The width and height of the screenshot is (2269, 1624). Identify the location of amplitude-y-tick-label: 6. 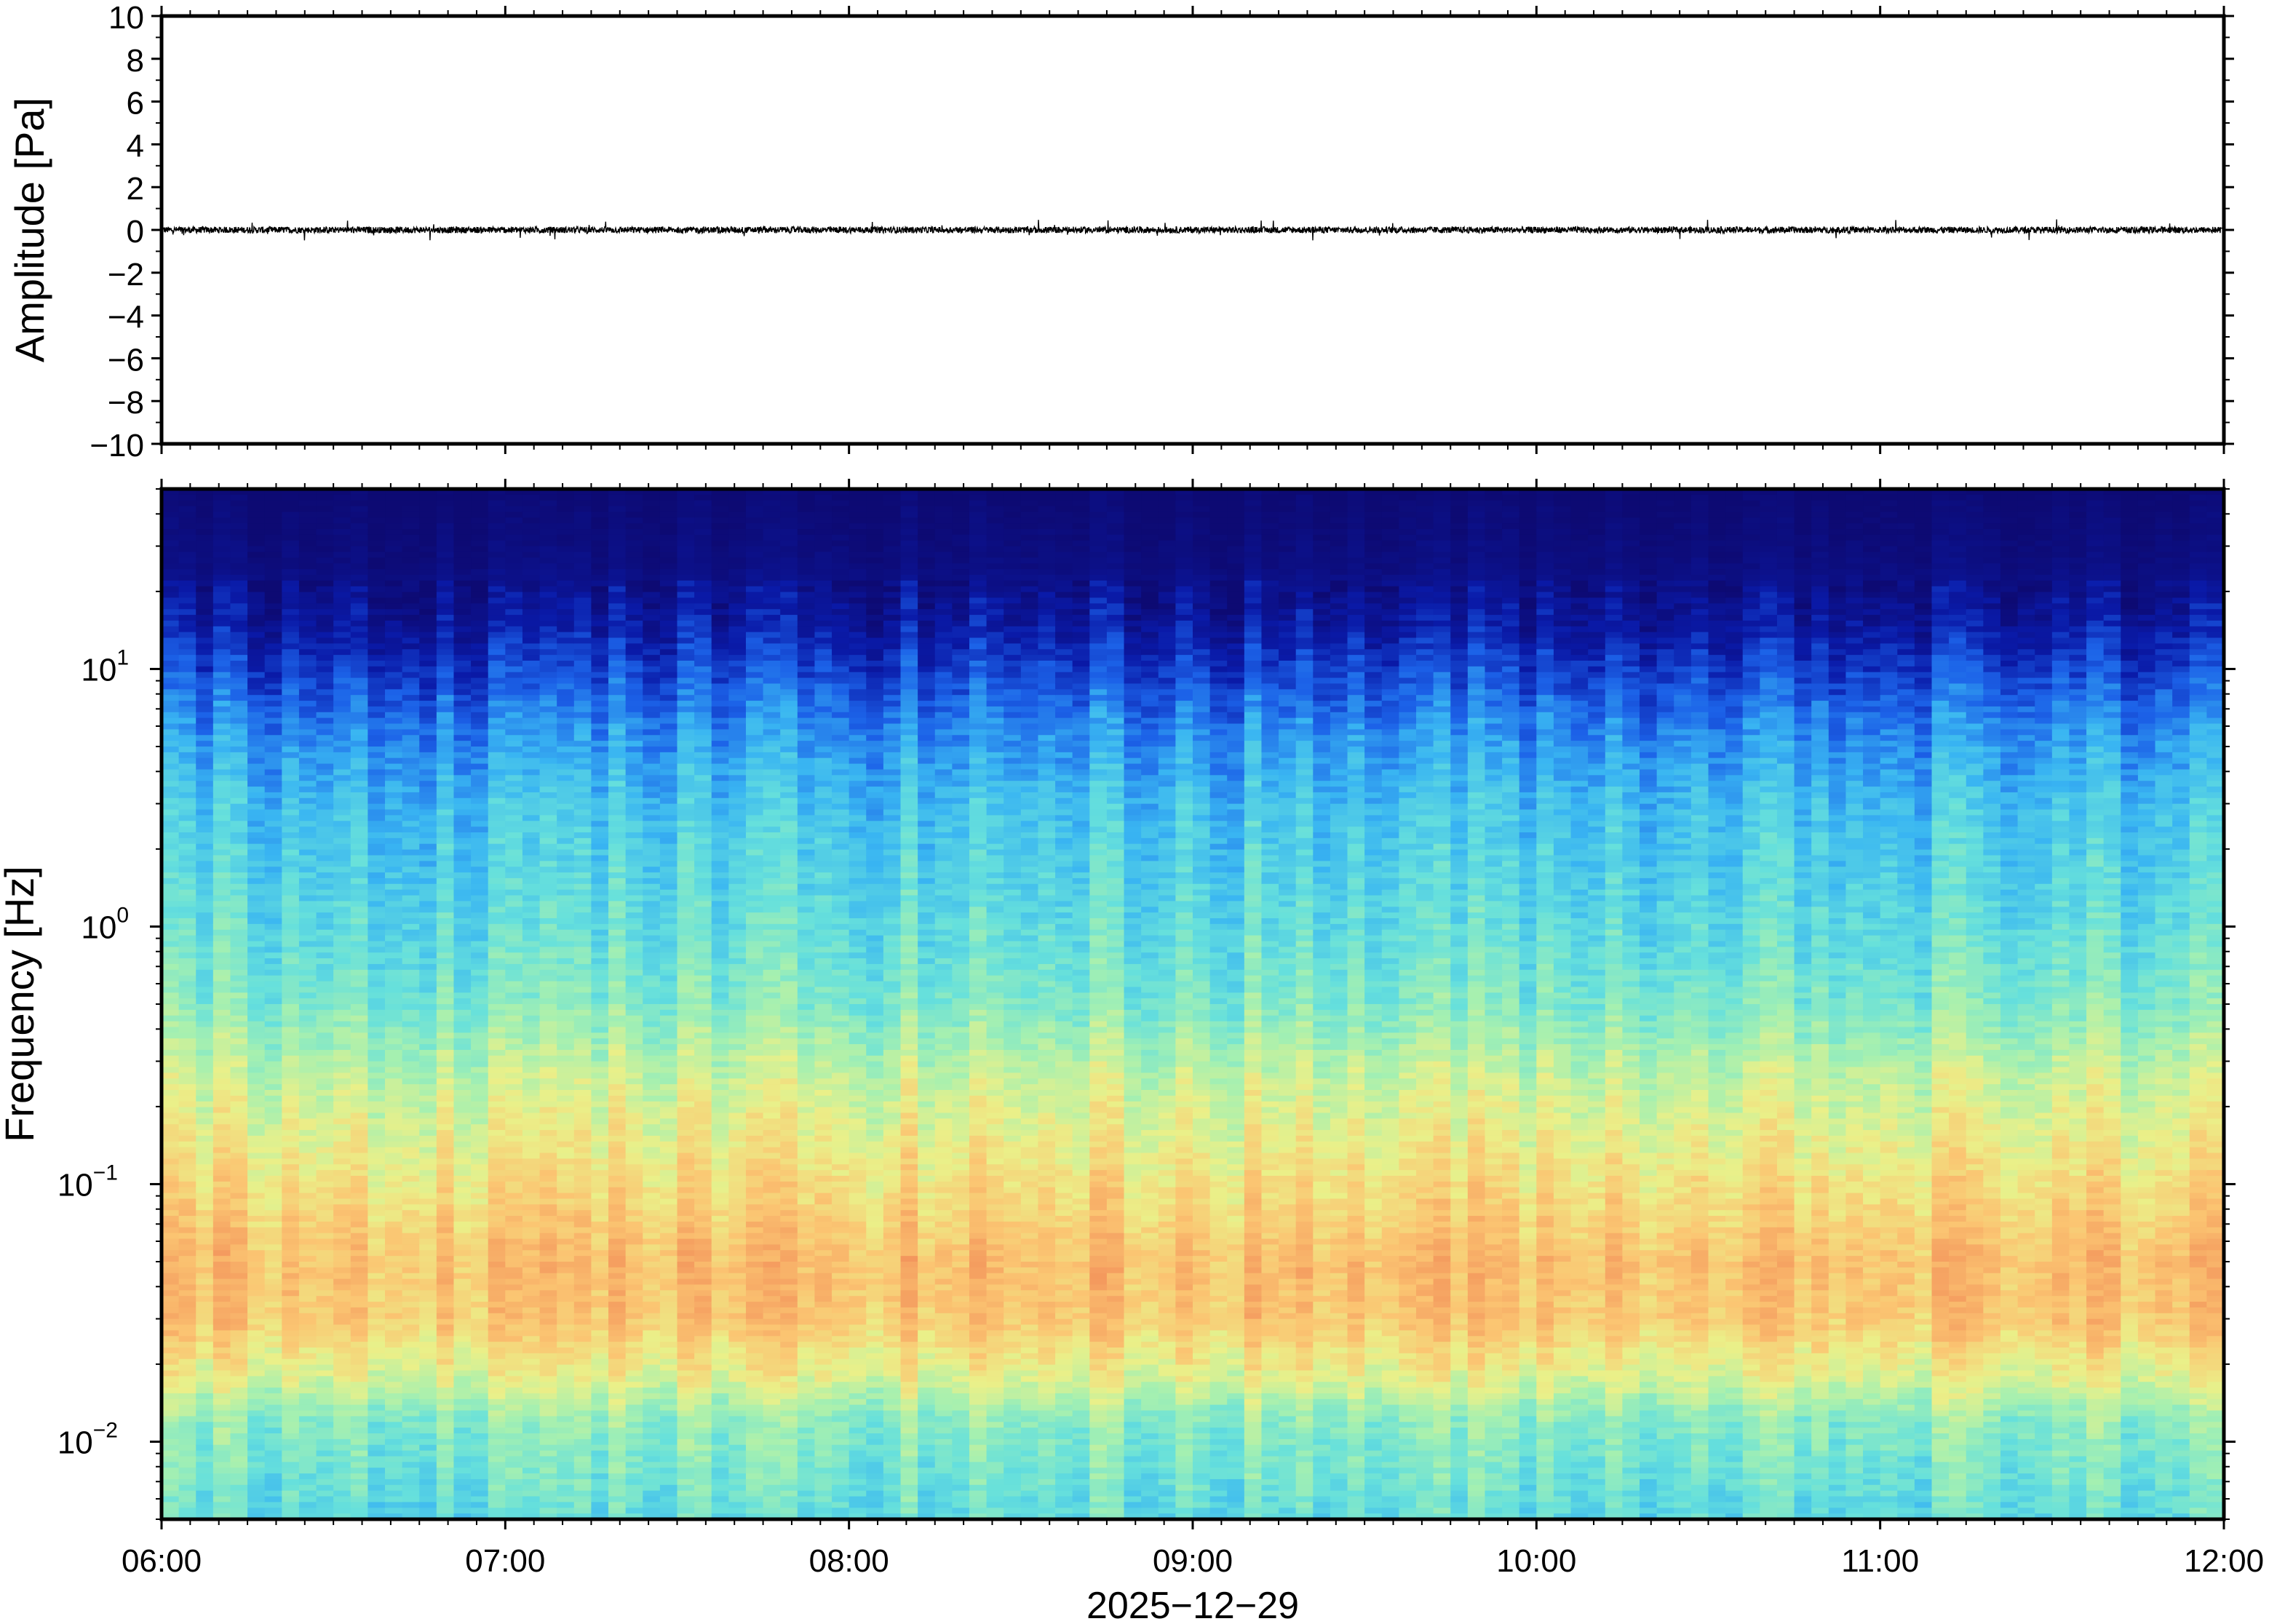
(135, 104).